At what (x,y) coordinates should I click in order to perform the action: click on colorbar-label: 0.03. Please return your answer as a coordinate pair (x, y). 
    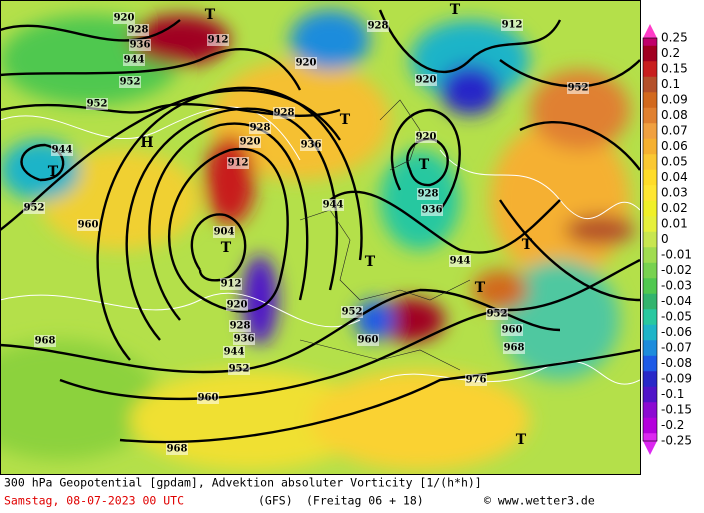
    Looking at the image, I should click on (674, 193).